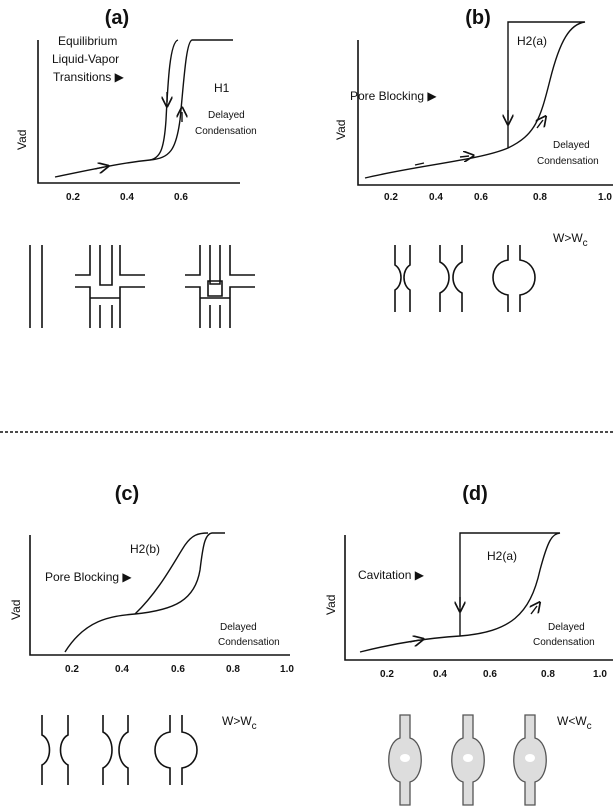 The width and height of the screenshot is (613, 809). What do you see at coordinates (475, 494) in the screenshot?
I see `panel-label: (d)` at bounding box center [475, 494].